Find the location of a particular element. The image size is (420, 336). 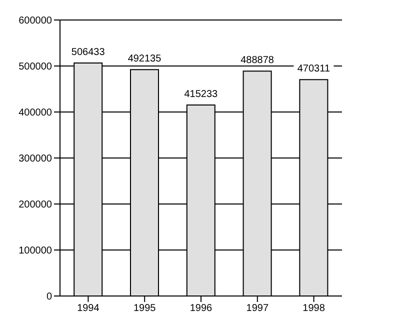

x-tick-label: 1994 is located at coordinates (88, 308).